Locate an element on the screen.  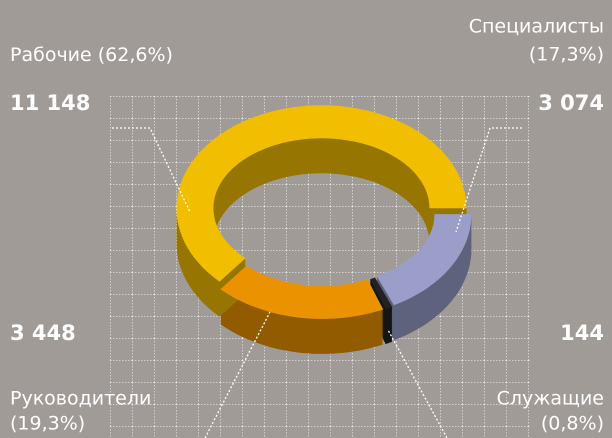
count-label: 144 is located at coordinates (582, 333).